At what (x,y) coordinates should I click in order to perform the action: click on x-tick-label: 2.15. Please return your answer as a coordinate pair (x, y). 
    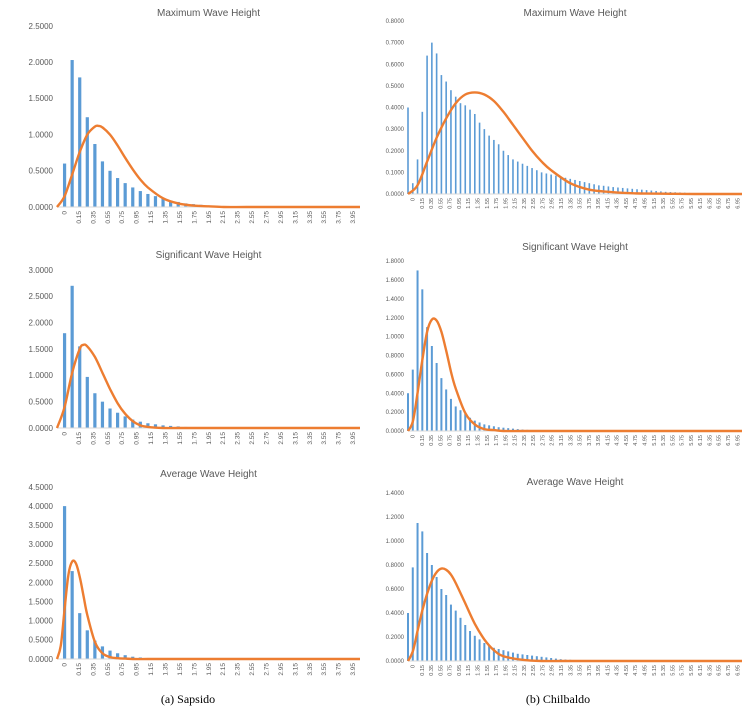
    Looking at the image, I should click on (516, 670).